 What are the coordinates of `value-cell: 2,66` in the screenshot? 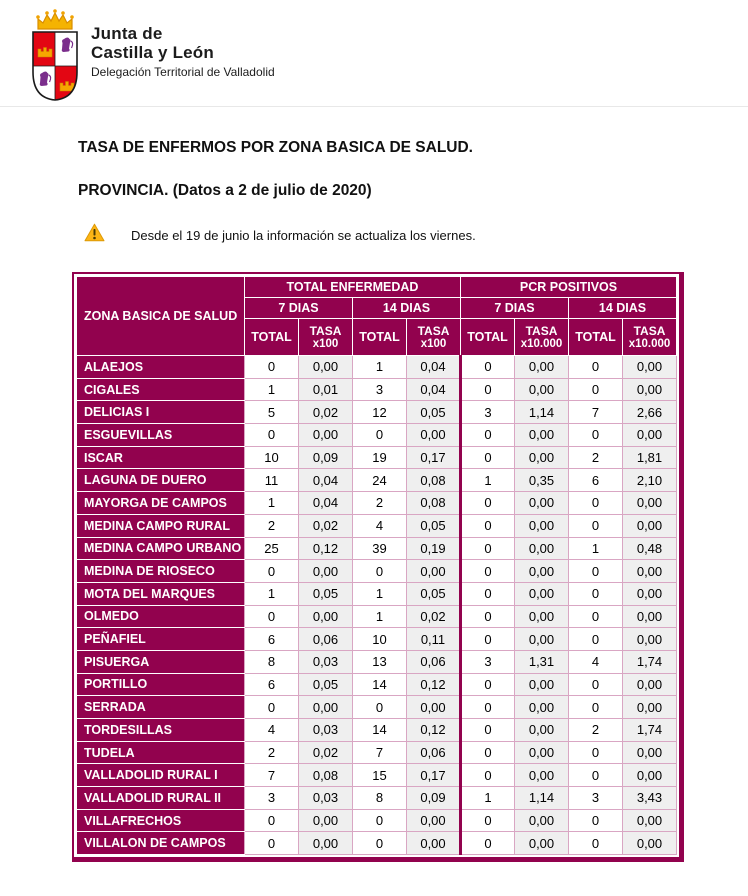 It's located at (649, 412).